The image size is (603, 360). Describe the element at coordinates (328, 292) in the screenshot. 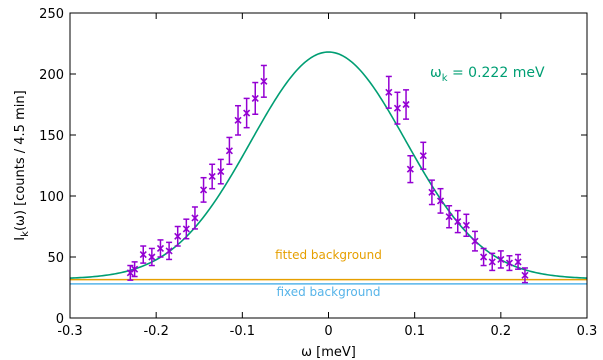

I see `fixed-background-label: fixed background` at that location.